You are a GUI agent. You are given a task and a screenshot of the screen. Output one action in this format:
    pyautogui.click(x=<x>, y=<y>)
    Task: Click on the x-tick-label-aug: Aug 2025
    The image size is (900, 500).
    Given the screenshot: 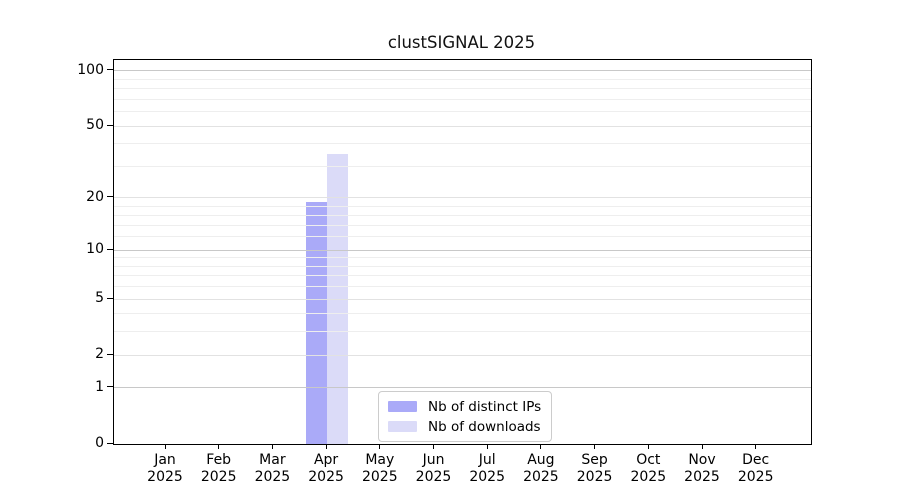 What is the action you would take?
    pyautogui.click(x=541, y=468)
    